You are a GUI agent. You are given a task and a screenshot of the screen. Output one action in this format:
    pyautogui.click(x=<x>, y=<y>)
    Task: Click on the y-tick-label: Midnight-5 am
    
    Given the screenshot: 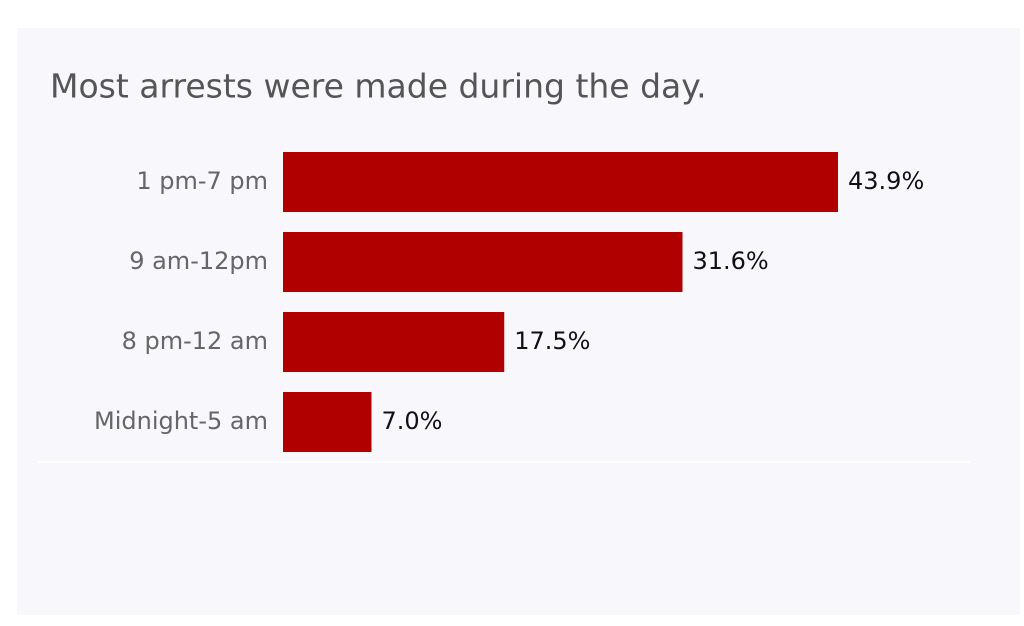 What is the action you would take?
    pyautogui.click(x=181, y=421)
    